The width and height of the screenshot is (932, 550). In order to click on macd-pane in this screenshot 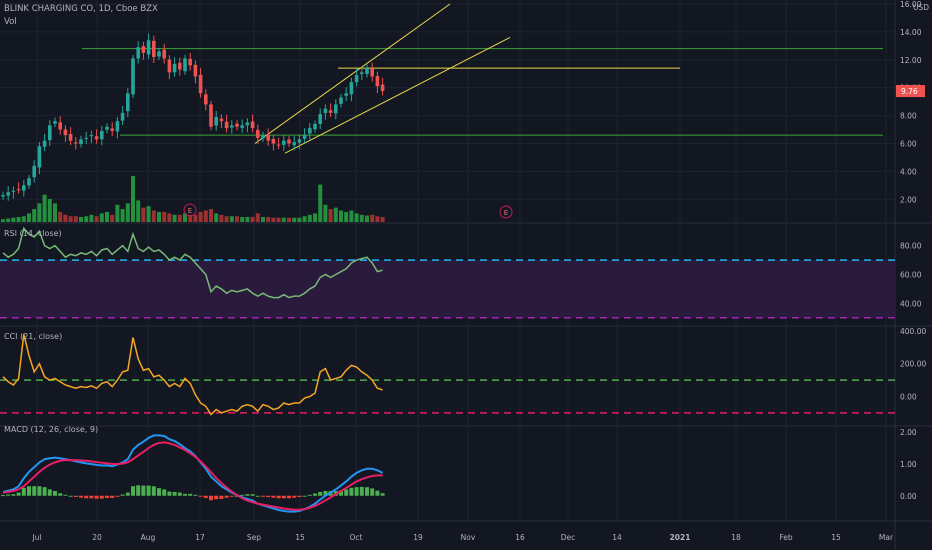, I will do `click(193, 473)`.